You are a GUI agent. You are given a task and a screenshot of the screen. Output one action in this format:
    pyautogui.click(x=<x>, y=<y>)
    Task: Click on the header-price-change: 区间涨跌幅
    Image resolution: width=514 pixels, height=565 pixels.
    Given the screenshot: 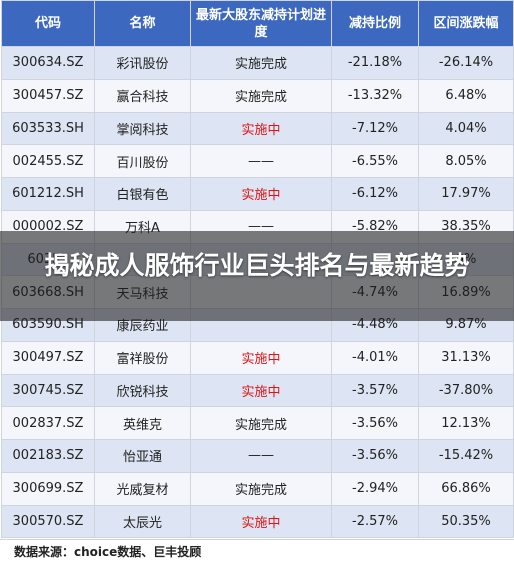 What is the action you would take?
    pyautogui.click(x=466, y=23)
    